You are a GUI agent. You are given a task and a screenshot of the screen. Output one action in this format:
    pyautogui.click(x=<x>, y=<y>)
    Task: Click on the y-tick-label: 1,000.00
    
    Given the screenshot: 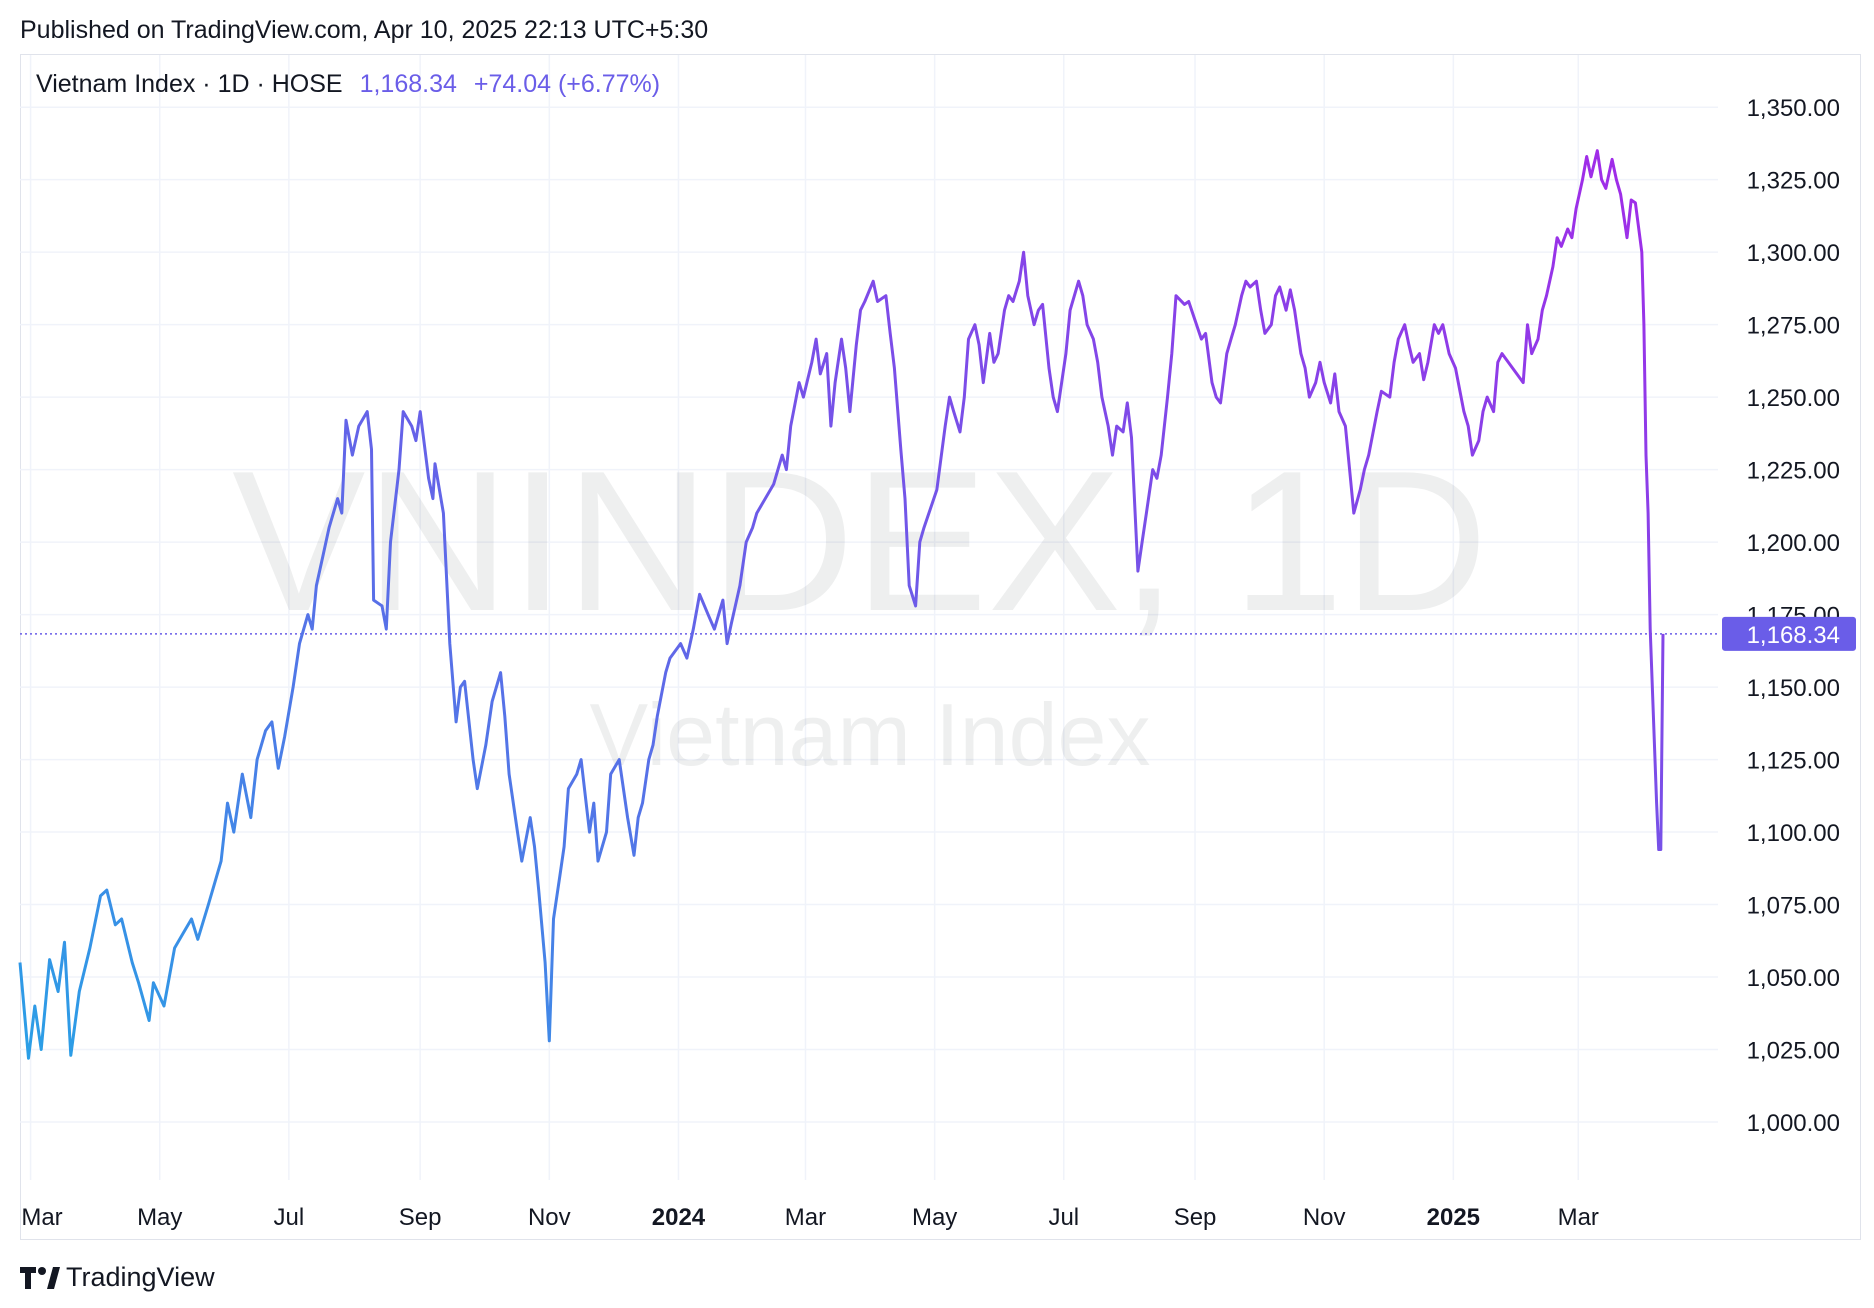 What is the action you would take?
    pyautogui.click(x=1793, y=1123)
    